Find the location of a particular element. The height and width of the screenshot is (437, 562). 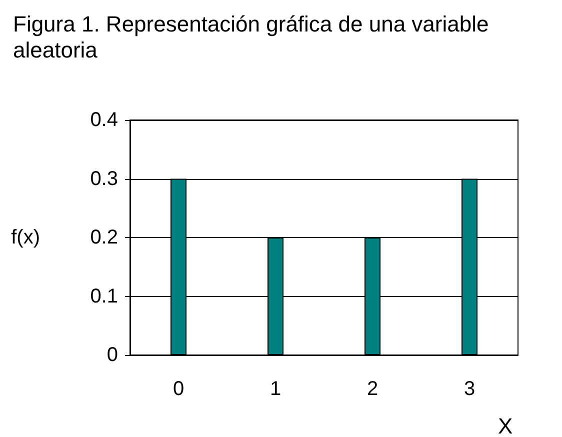

x-tick-label: 3 is located at coordinates (470, 389).